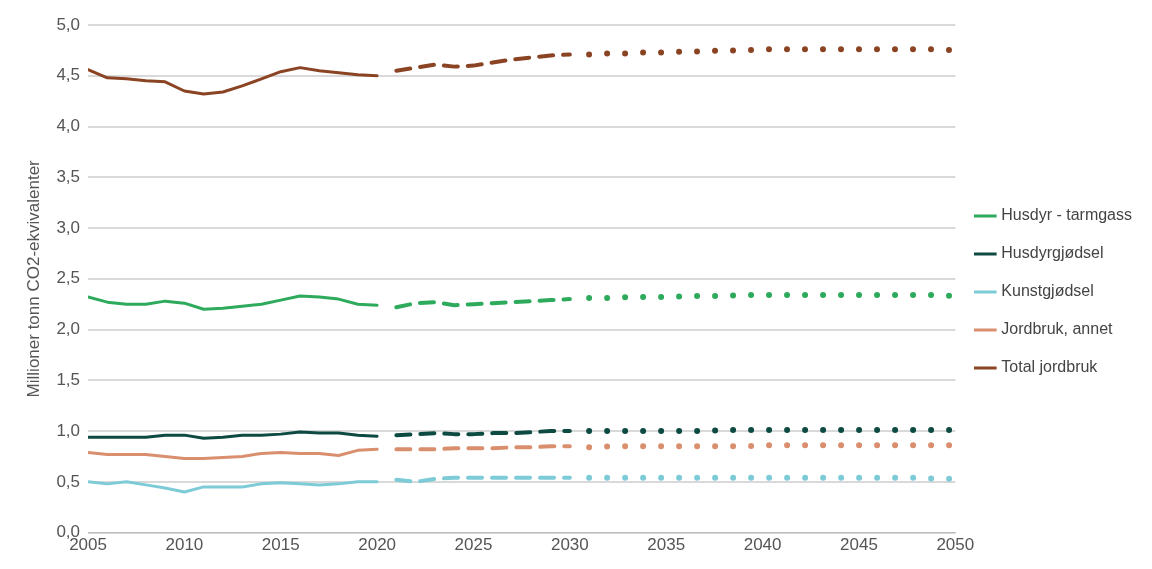 The width and height of the screenshot is (1152, 569). What do you see at coordinates (68, 24) in the screenshot?
I see `y-tick-label: 5,0` at bounding box center [68, 24].